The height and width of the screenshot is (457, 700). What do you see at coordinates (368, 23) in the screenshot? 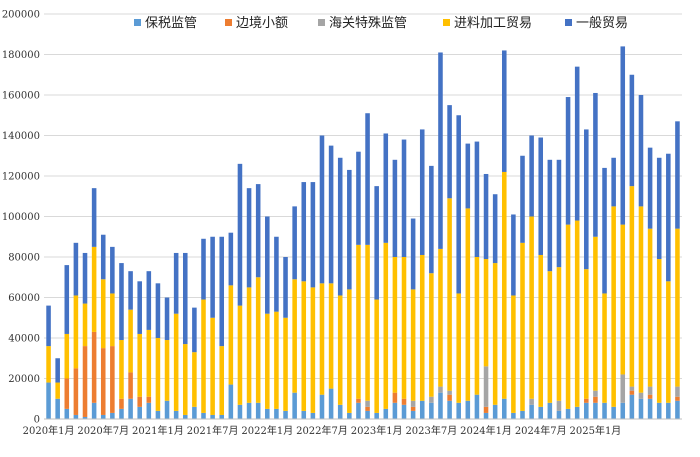
I see `legend-label: 海关特殊监管` at bounding box center [368, 23].